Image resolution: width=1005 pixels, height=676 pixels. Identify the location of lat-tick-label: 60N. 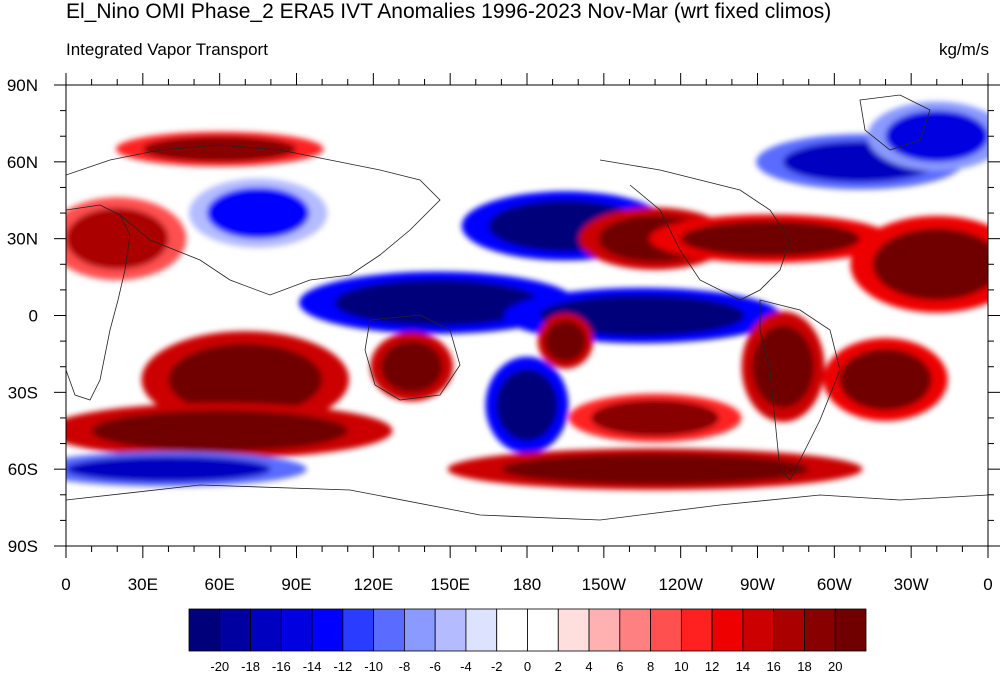
(22, 162).